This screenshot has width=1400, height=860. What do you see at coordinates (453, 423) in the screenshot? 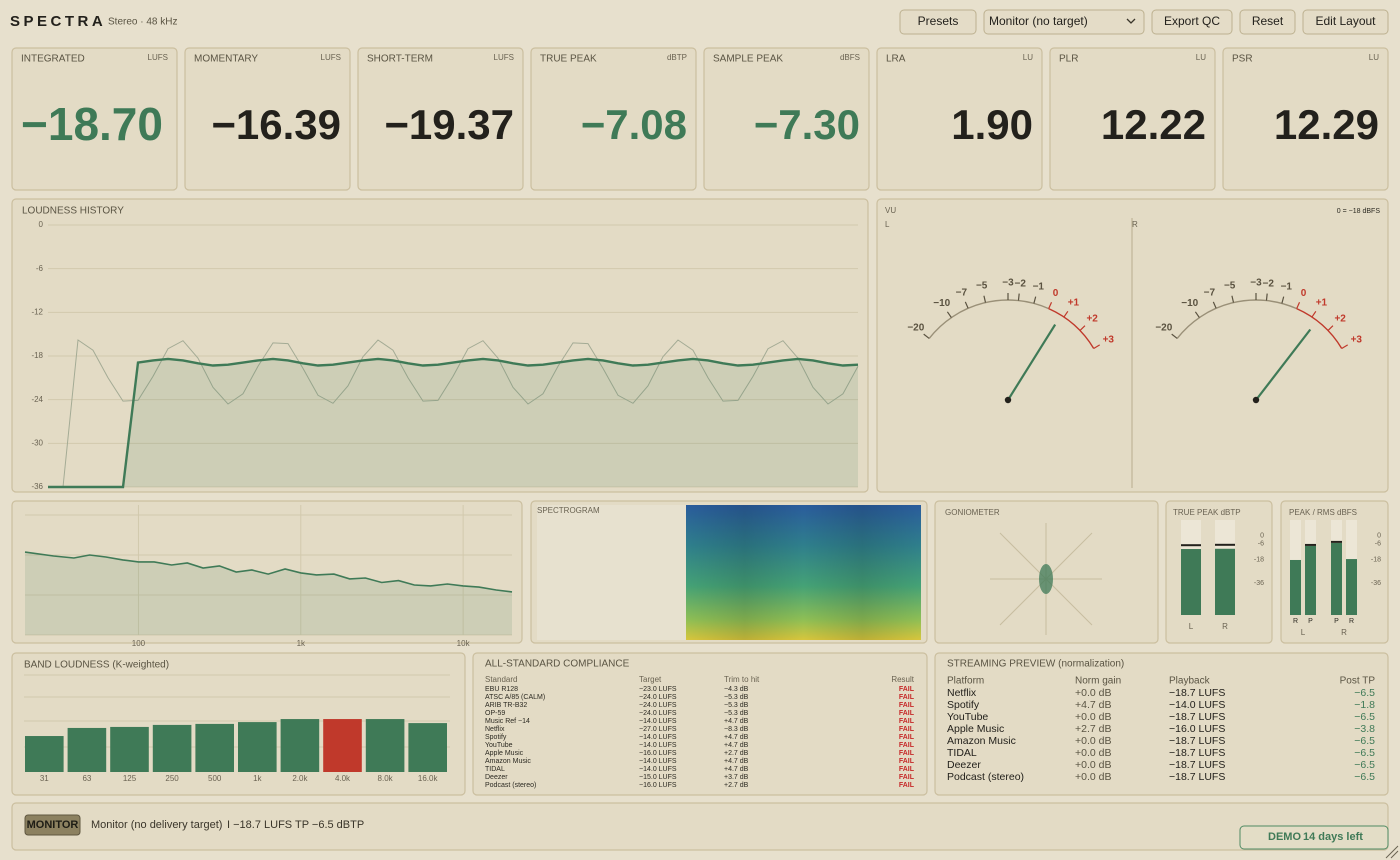
I see `history-line` at bounding box center [453, 423].